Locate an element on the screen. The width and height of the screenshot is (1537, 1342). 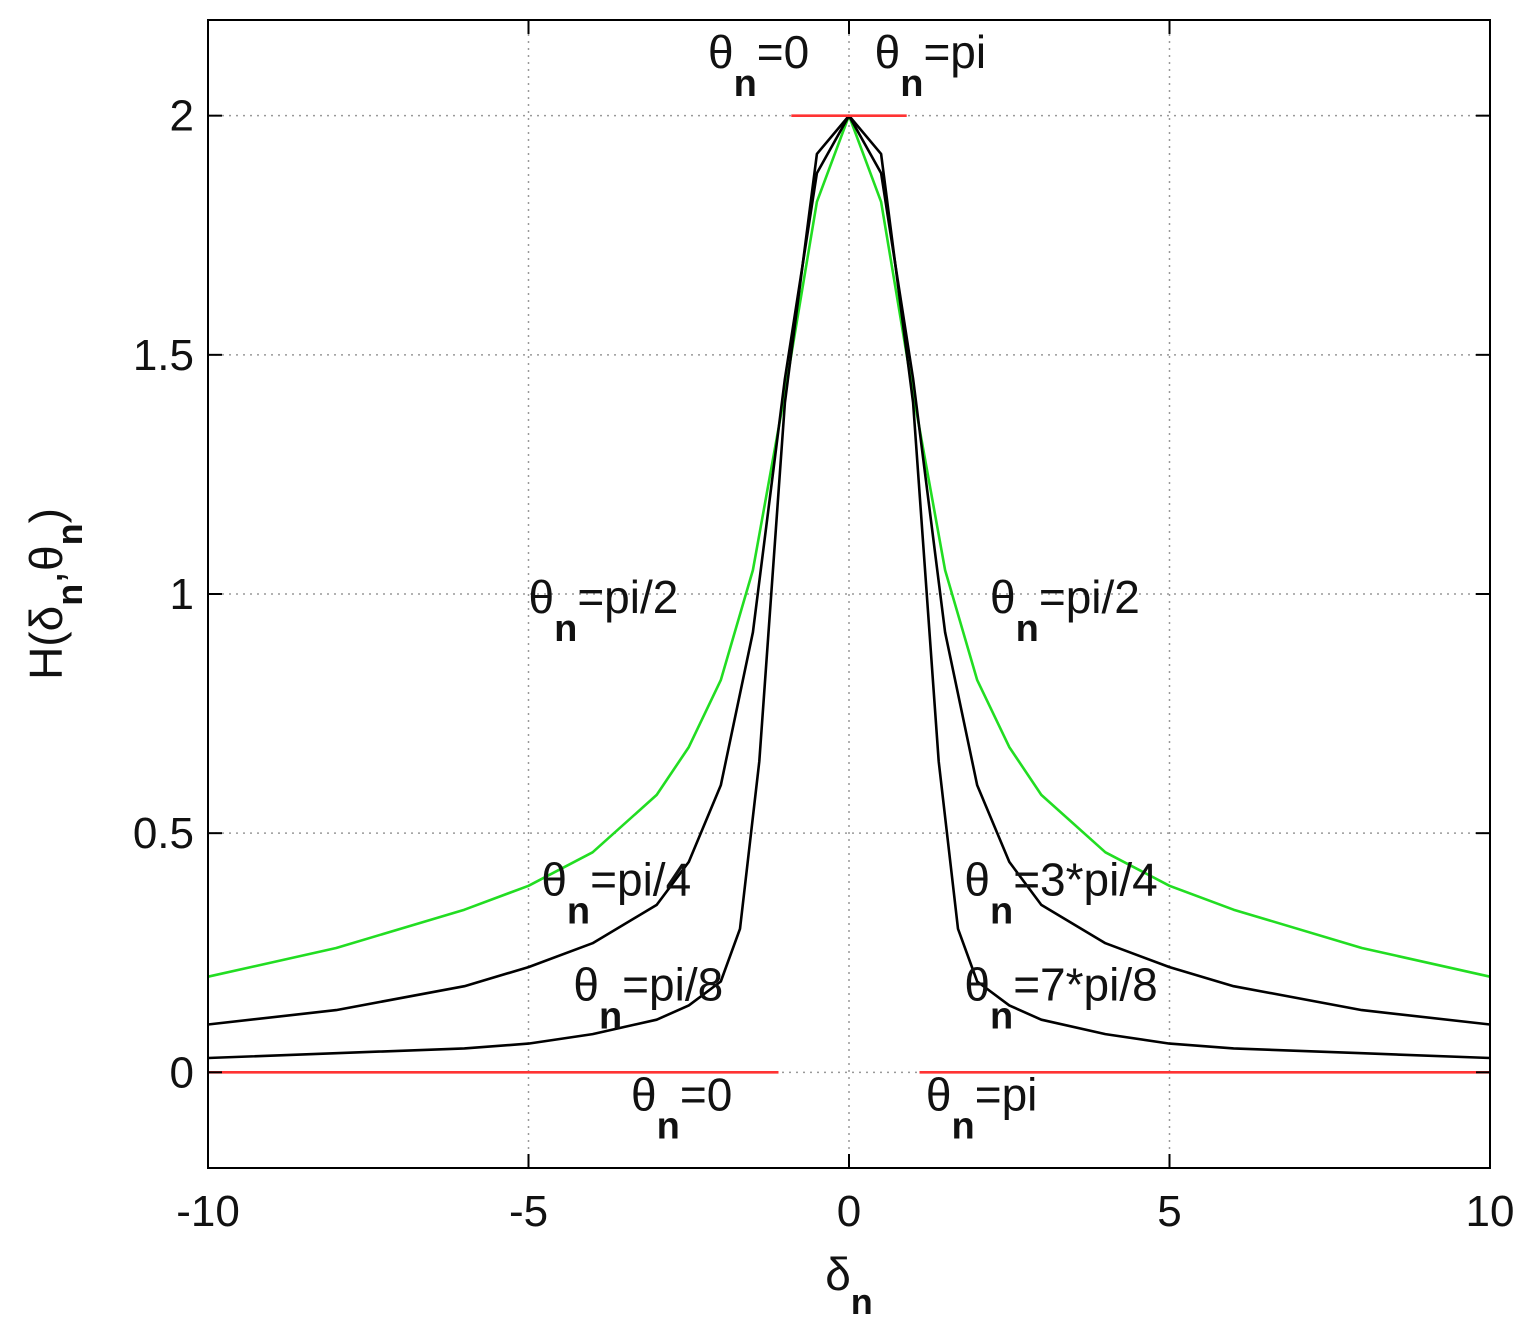
y-tick-label: 1.5 is located at coordinates (163, 355).